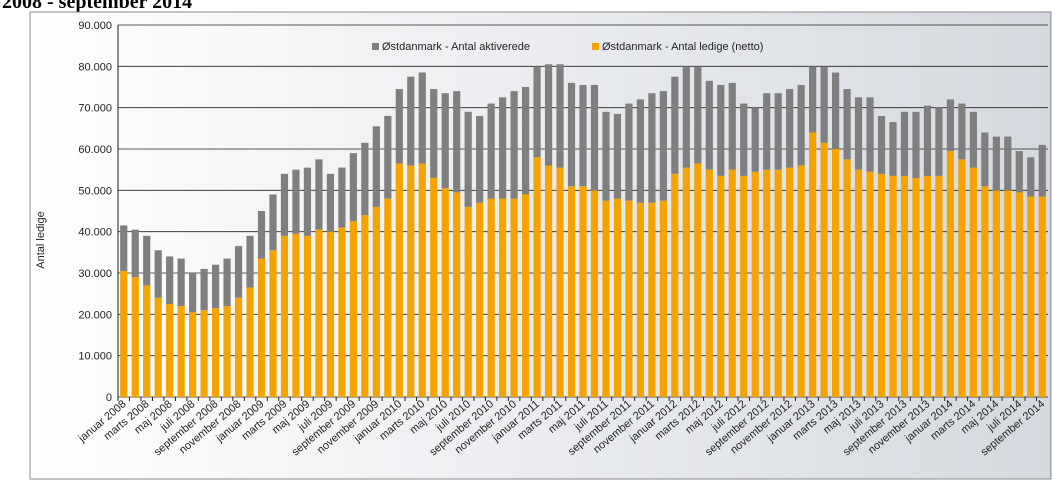 Image resolution: width=1052 pixels, height=485 pixels. I want to click on y-axis-label: Antal ledige, so click(41, 240).